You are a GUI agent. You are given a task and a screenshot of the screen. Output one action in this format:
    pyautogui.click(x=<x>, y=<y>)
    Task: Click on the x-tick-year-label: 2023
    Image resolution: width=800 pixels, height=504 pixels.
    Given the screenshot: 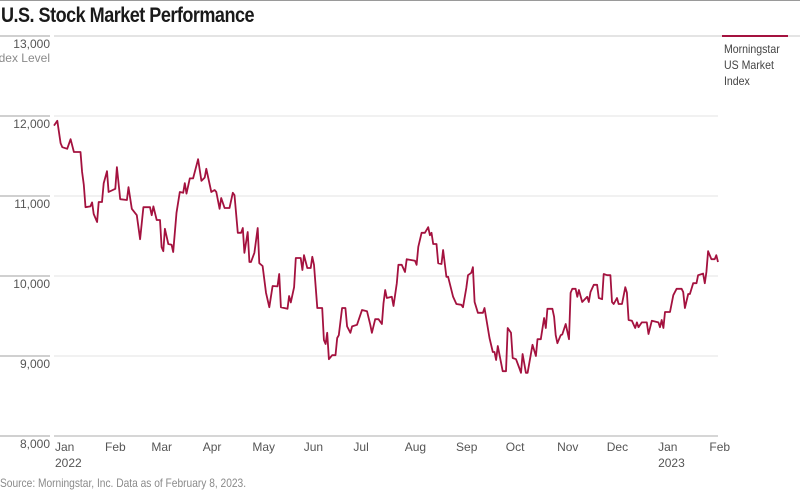 What is the action you would take?
    pyautogui.click(x=671, y=463)
    